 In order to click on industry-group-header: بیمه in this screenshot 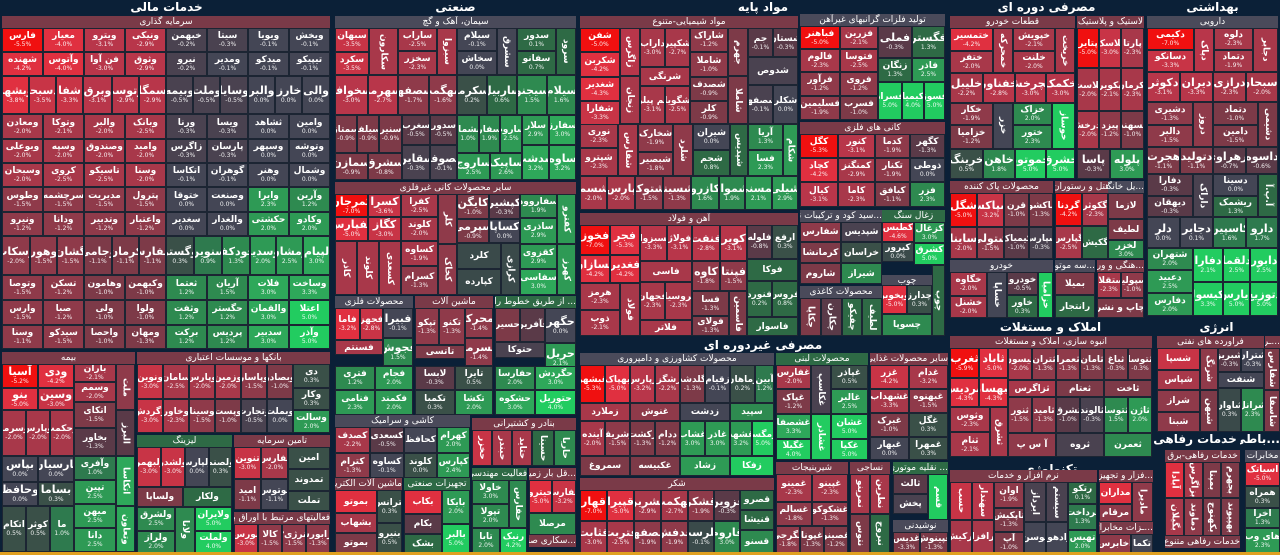, I will do `click(68, 358)`.